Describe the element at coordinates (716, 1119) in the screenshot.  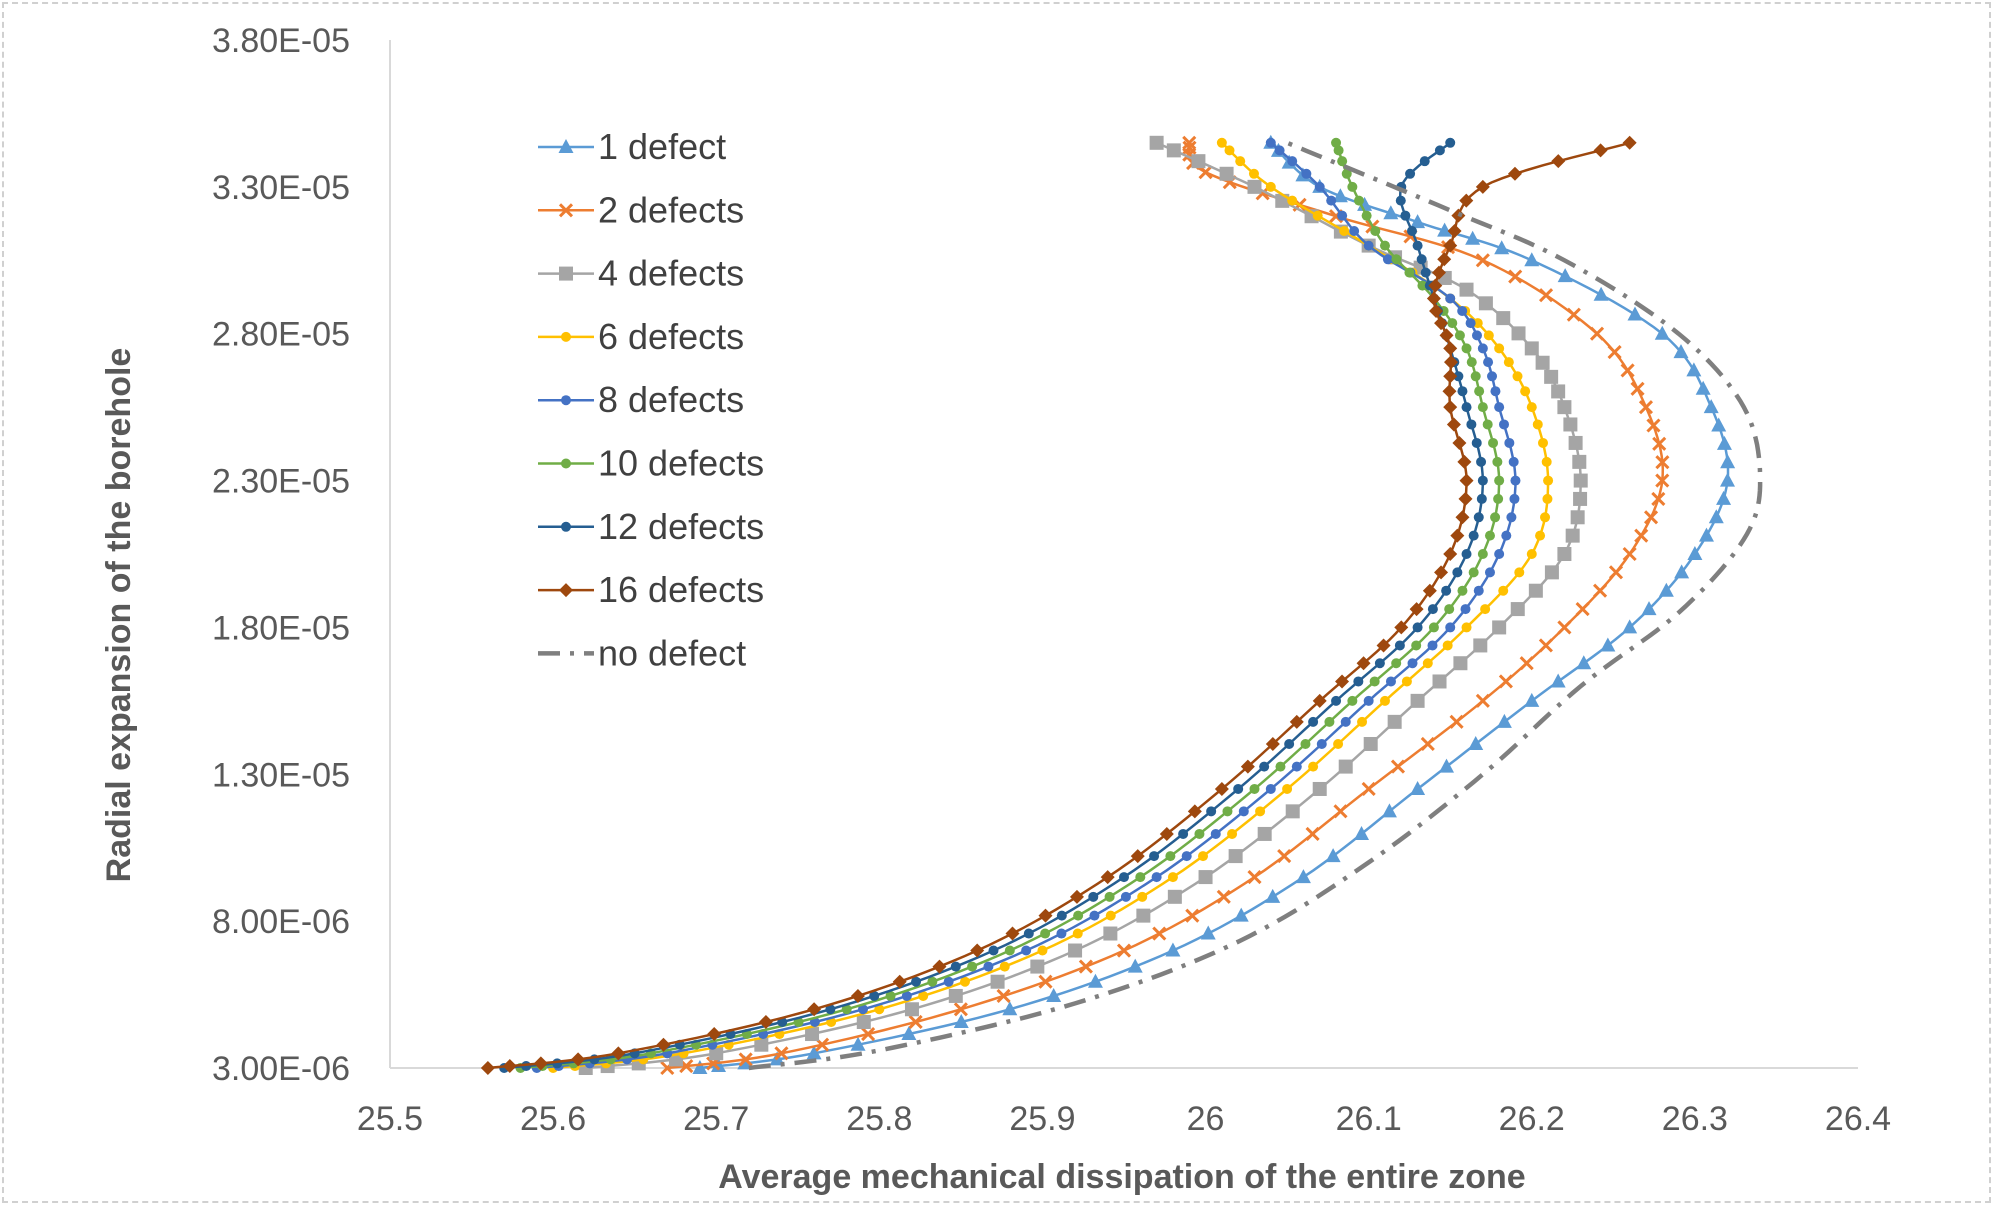
I see `x-tick-label: 25.7` at that location.